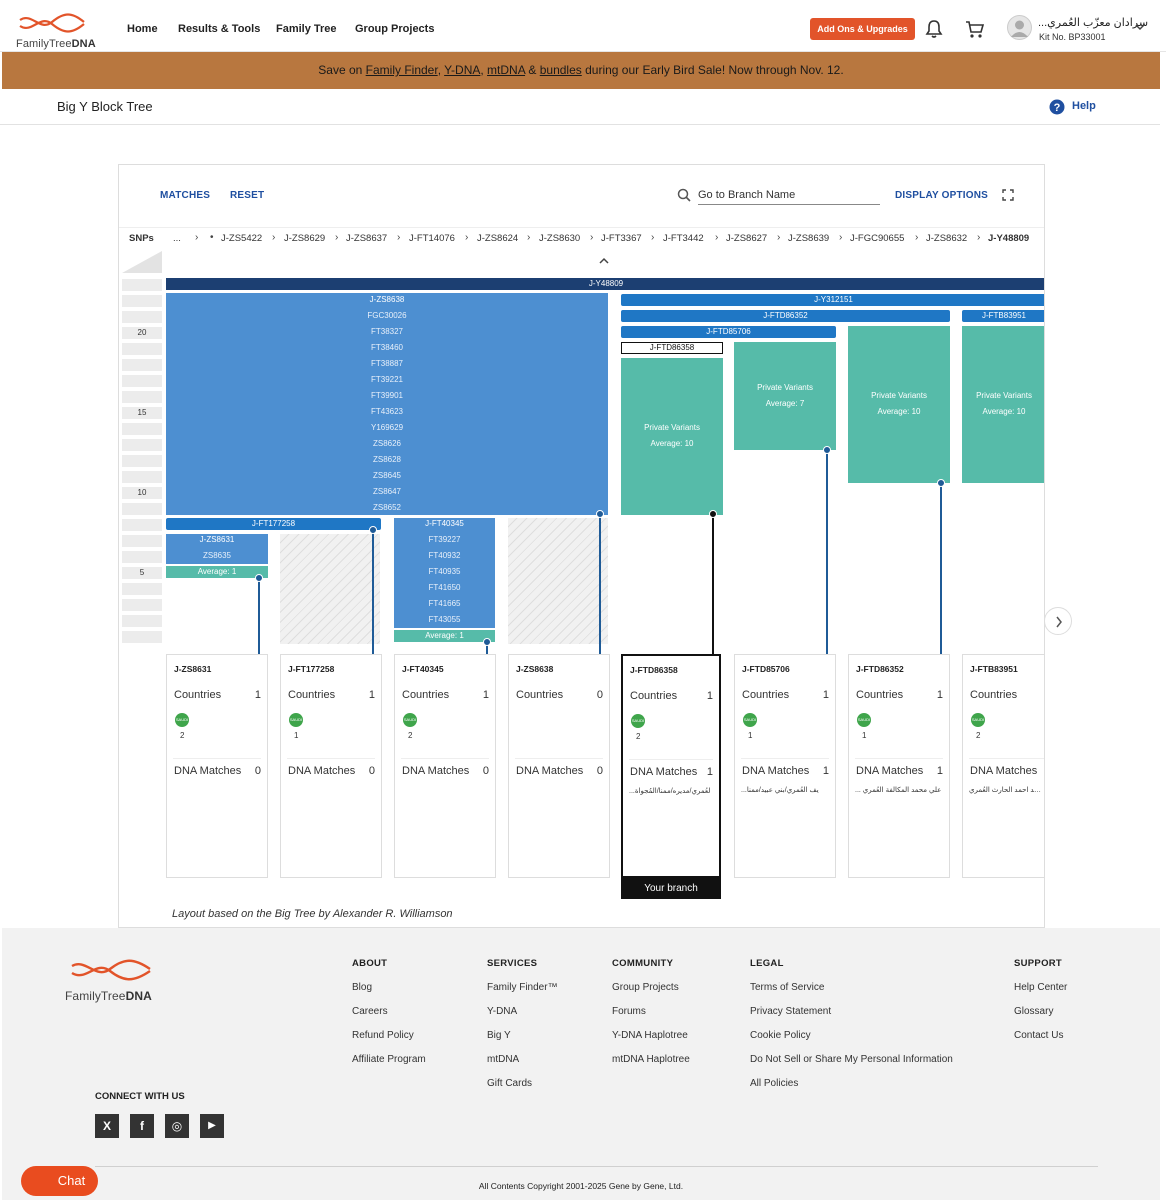  Describe the element at coordinates (242, 238) in the screenshot. I see `snp-crumb: J-ZS5422` at that location.